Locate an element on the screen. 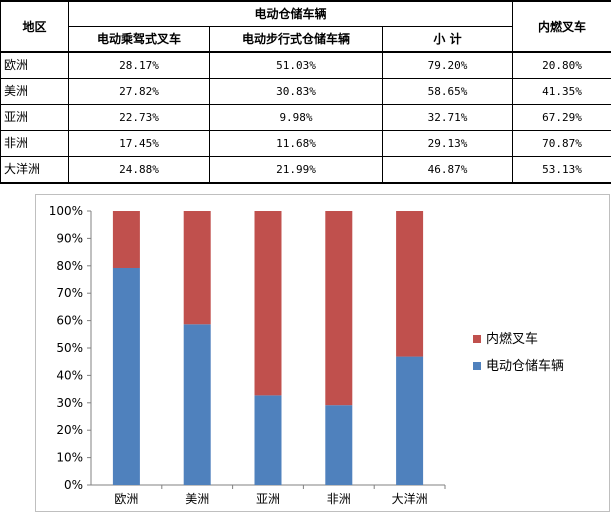  cell-ride-on: 28.17% is located at coordinates (139, 65).